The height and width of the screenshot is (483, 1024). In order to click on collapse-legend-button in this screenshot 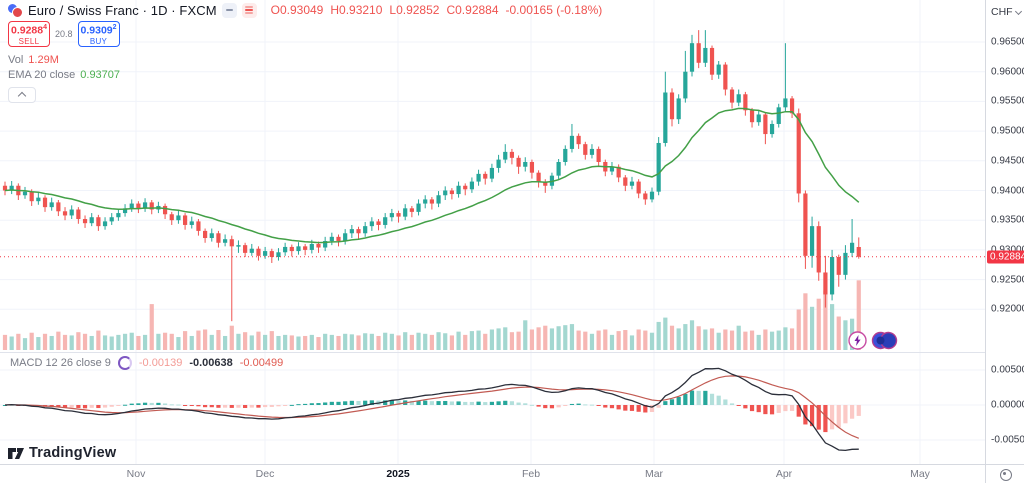, I will do `click(22, 95)`.